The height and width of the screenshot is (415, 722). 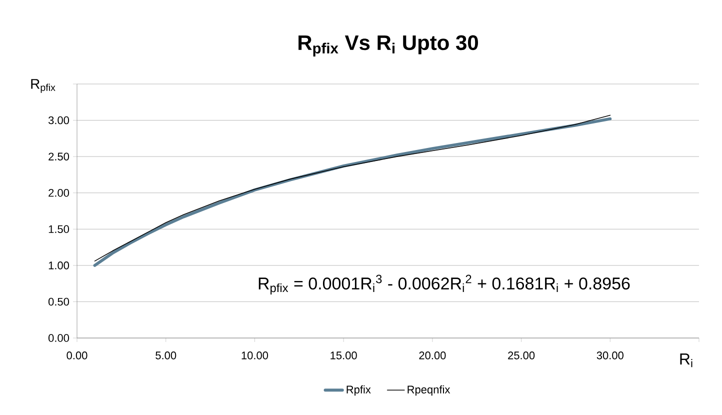 I want to click on y-tick-label: 2.50, so click(x=59, y=156).